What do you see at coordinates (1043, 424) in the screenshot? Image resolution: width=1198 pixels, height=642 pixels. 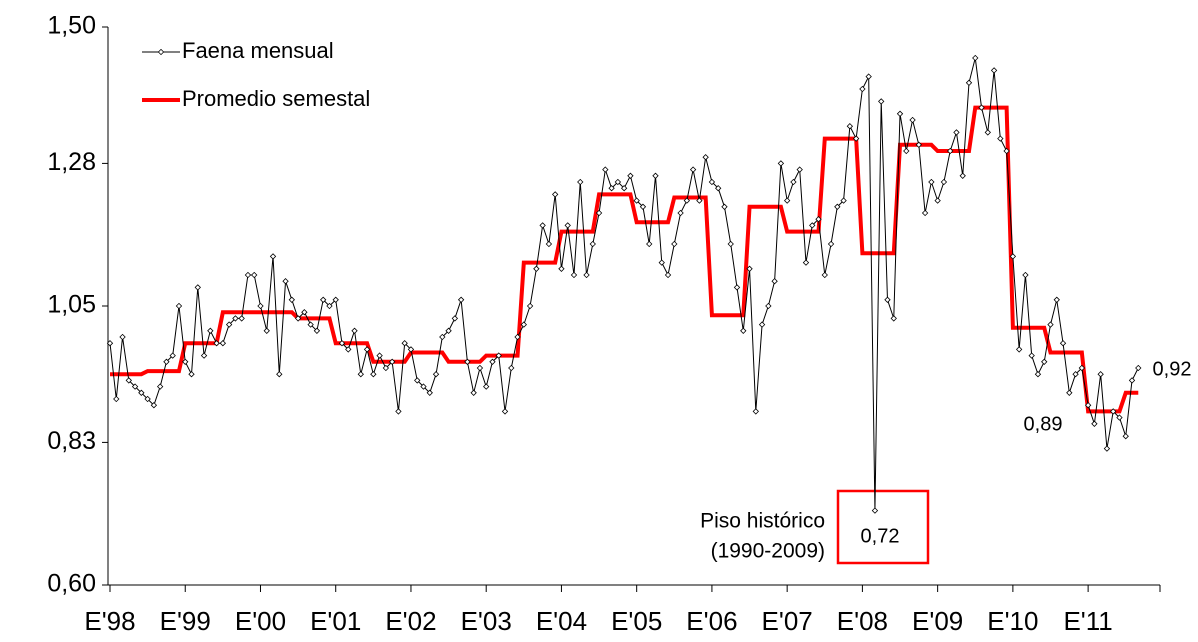 I see `annotation: 0,89` at bounding box center [1043, 424].